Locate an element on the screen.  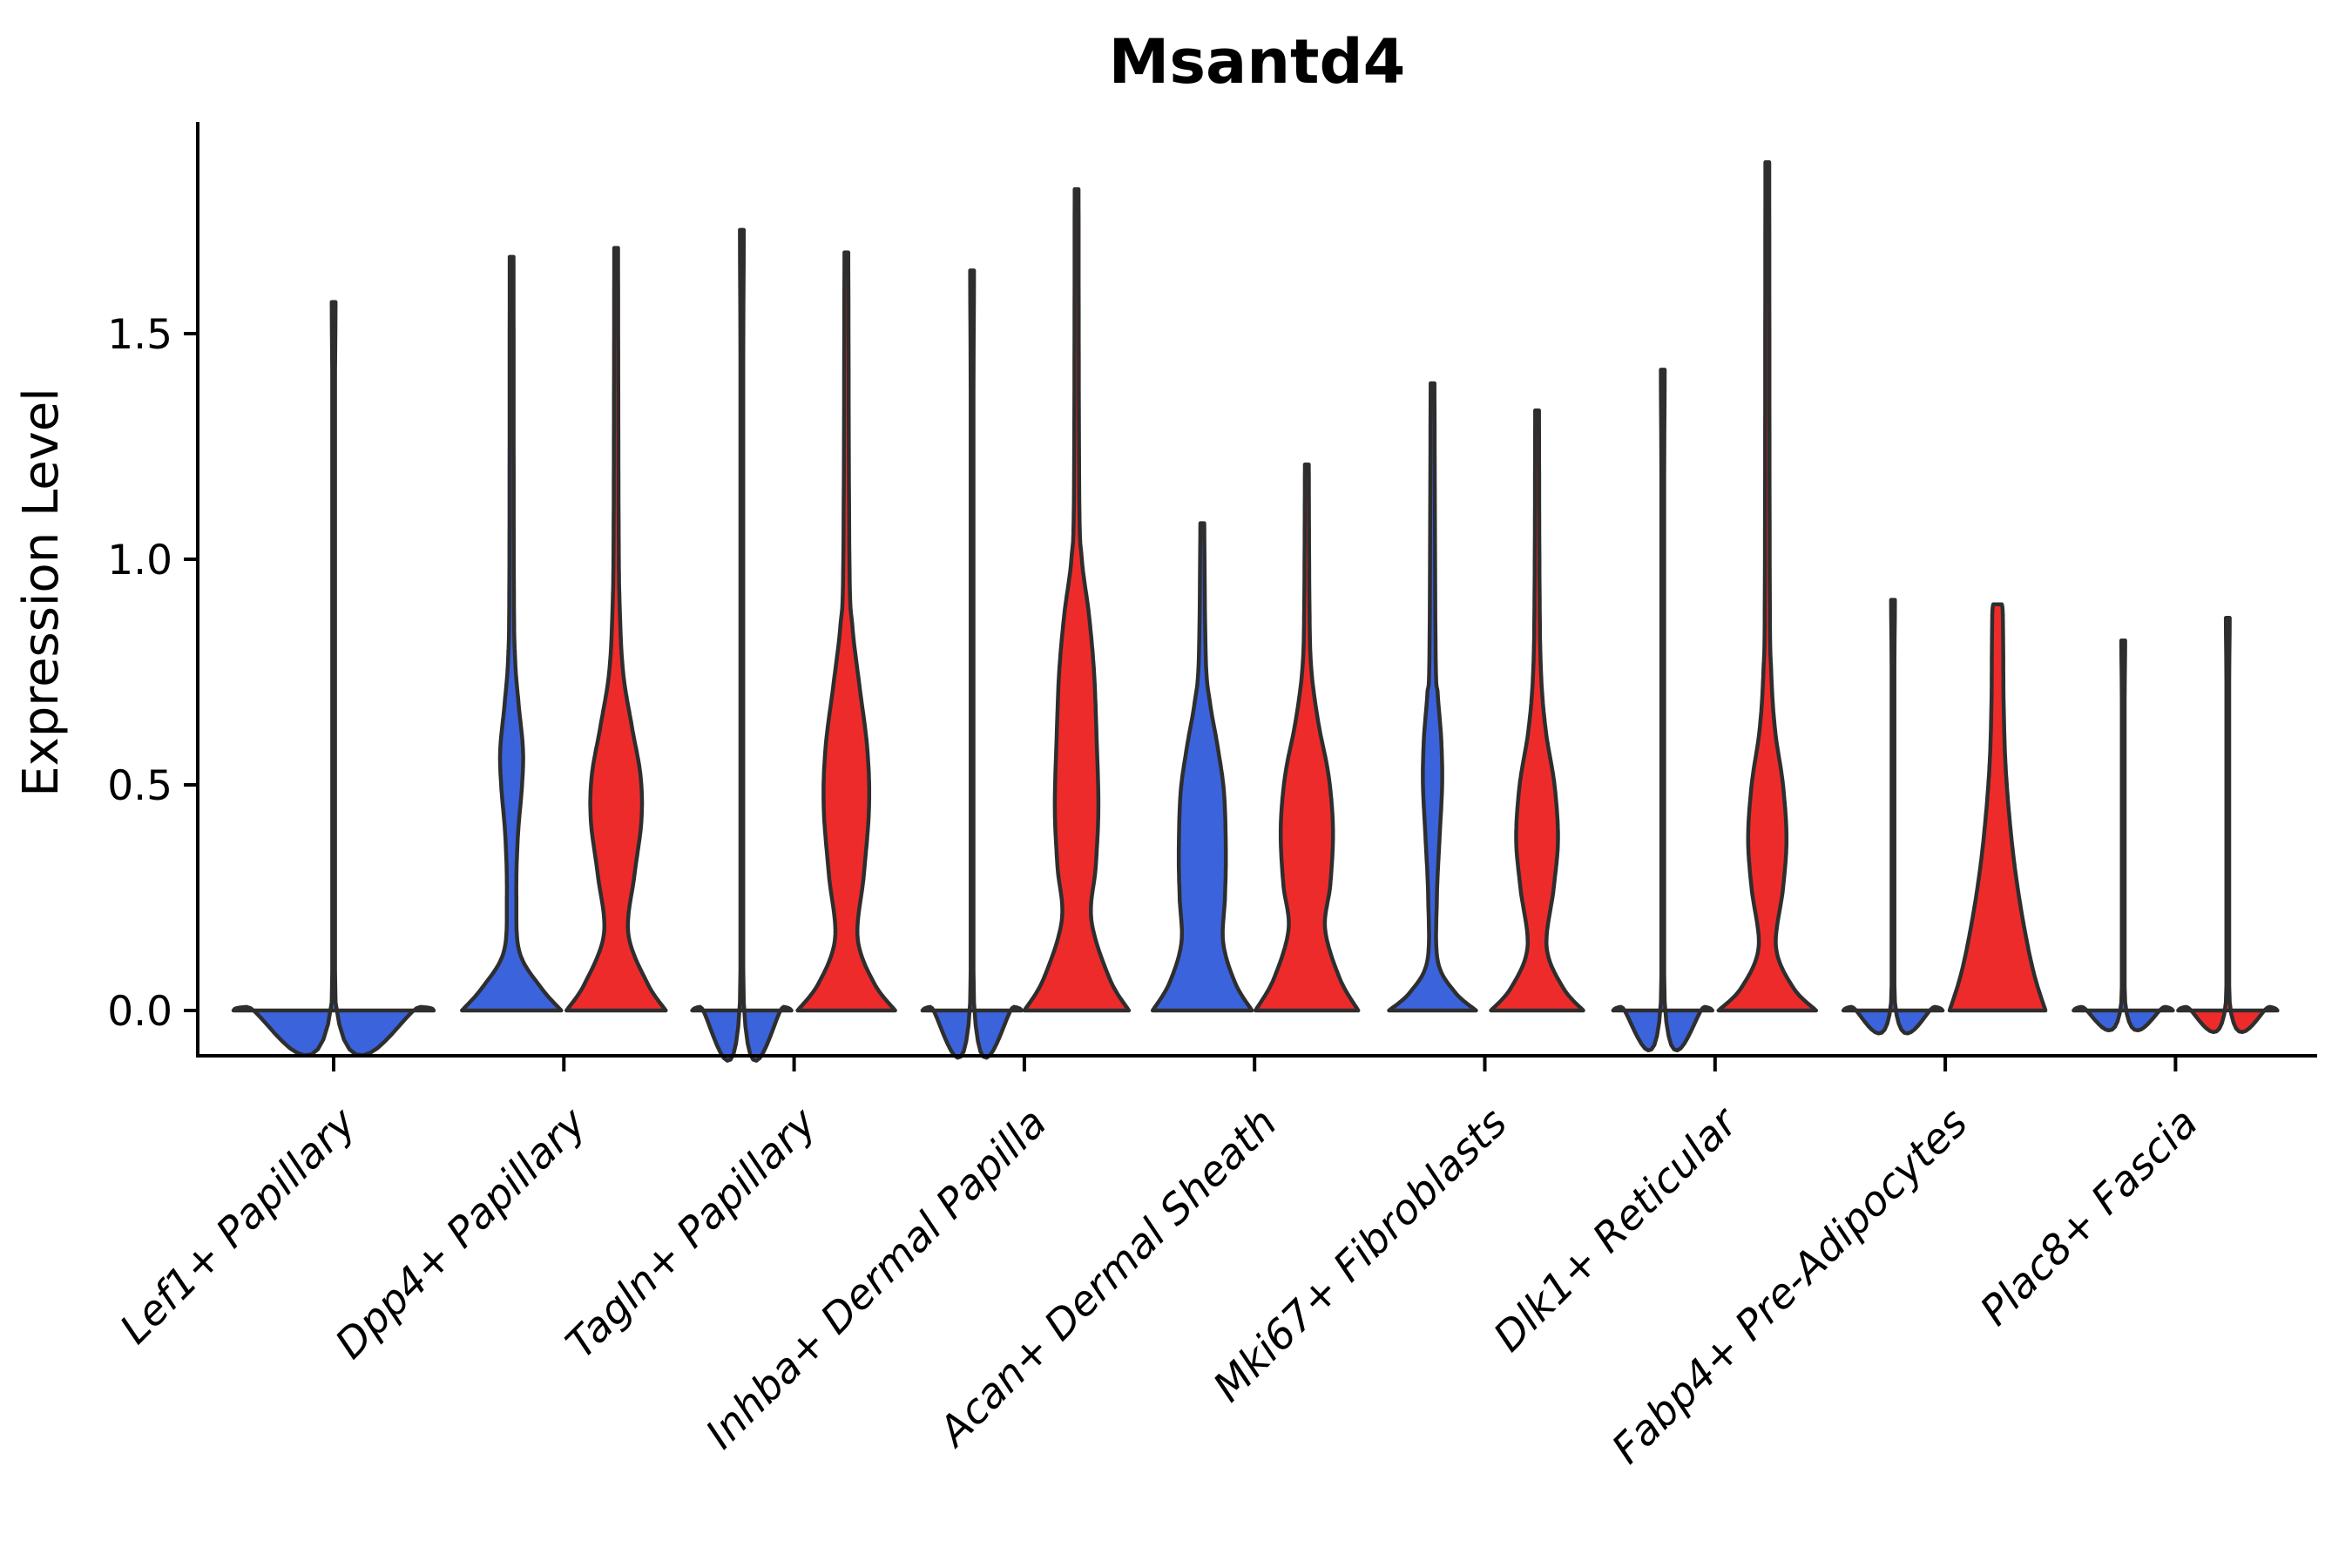
x-tick-label-0: Lef1+ Papillary is located at coordinates (238, 1226).